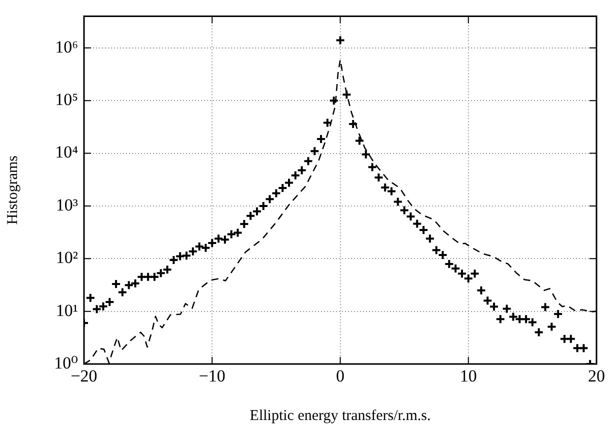 This screenshot has width=608, height=429. I want to click on y-axis-title: Histograms, so click(12, 190).